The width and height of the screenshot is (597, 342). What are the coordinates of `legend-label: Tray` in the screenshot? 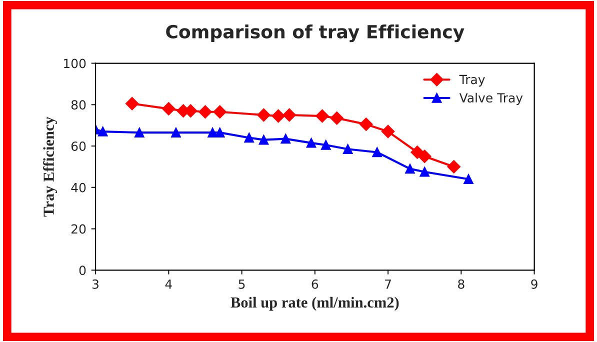 It's located at (472, 80).